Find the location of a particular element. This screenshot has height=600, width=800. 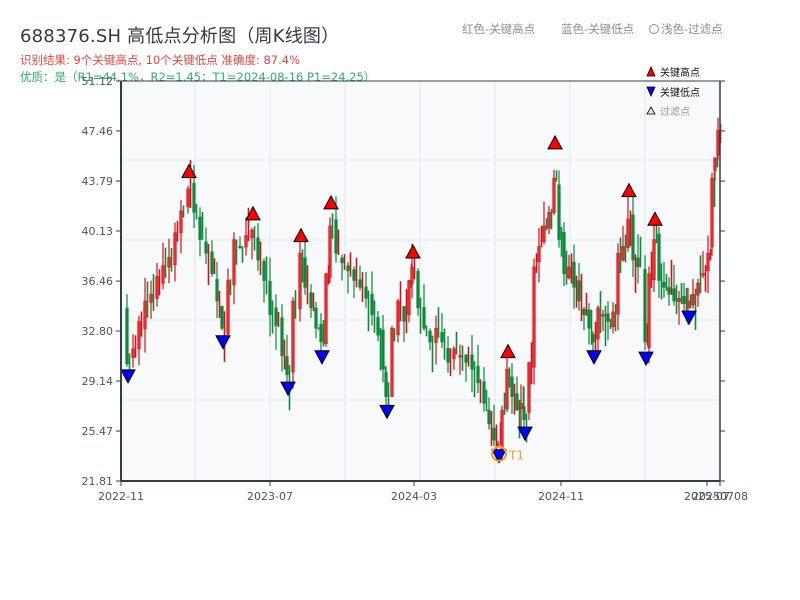

x-tick-label: 2024-03 is located at coordinates (414, 496).